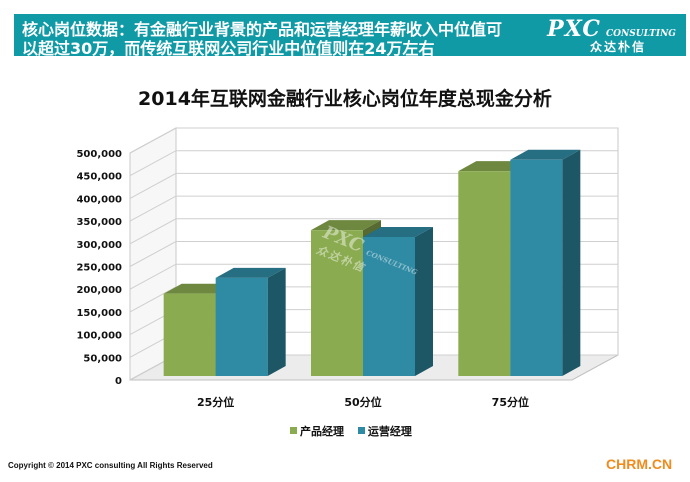 The image size is (690, 482). What do you see at coordinates (99, 290) in the screenshot?
I see `y-tick-label: 200,000` at bounding box center [99, 290].